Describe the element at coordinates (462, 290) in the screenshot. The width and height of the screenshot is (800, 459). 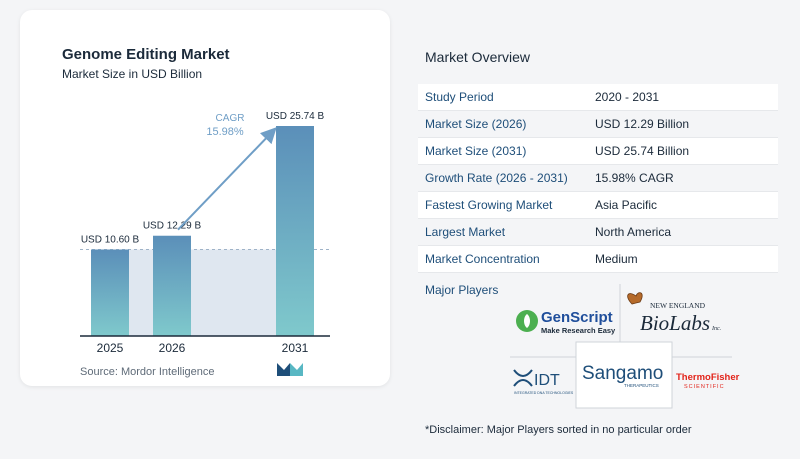
I see `major-players-title: Major Players` at that location.